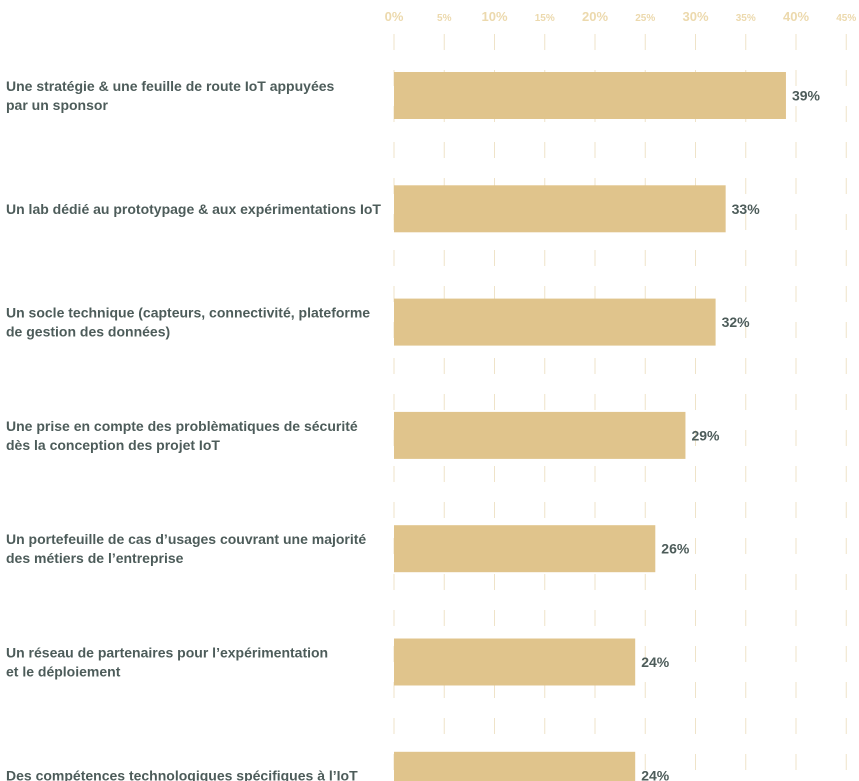  Describe the element at coordinates (796, 16) in the screenshot. I see `x-tick-label: 40%` at that location.